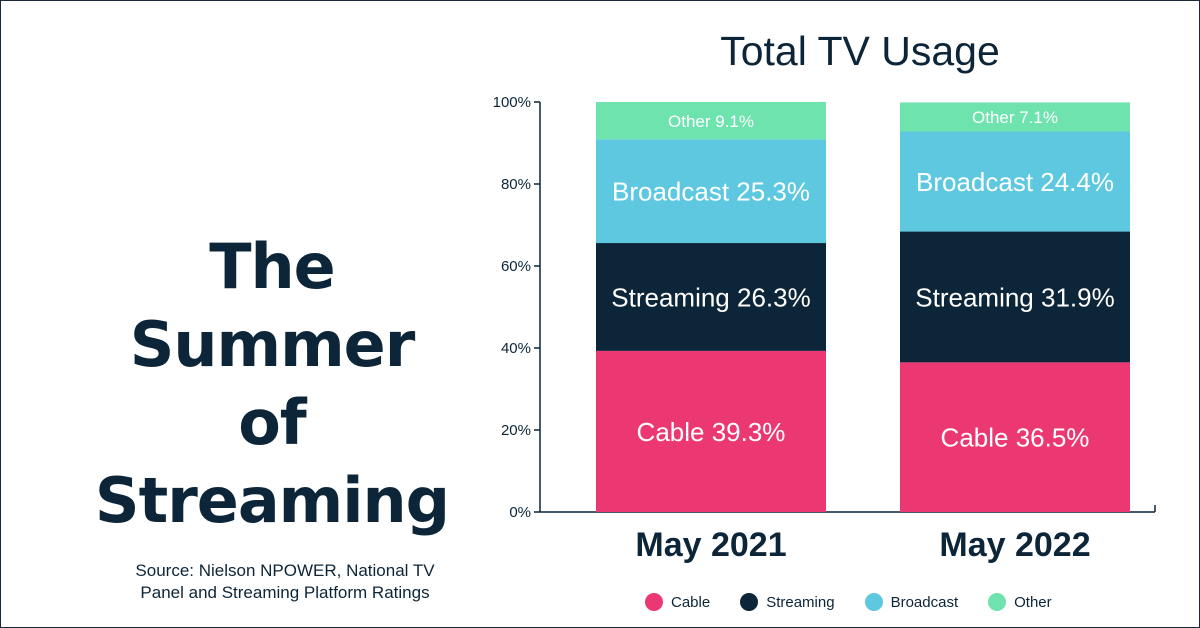  I want to click on y-tick-label: 60%, so click(516, 266).